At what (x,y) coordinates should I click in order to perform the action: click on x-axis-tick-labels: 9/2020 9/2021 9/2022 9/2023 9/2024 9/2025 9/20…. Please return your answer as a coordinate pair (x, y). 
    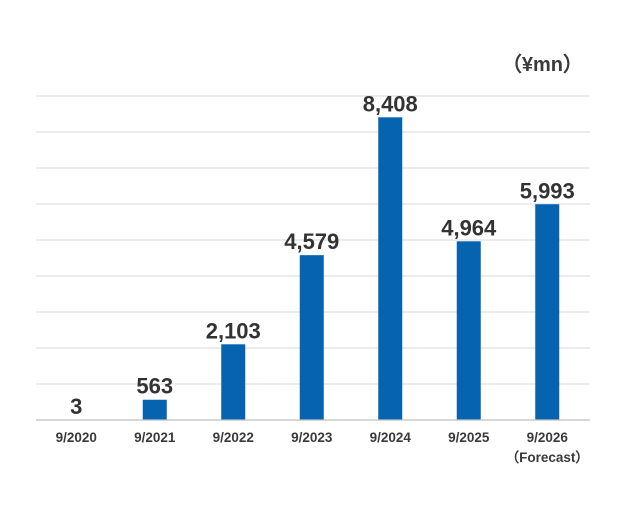
    Looking at the image, I should click on (322, 447).